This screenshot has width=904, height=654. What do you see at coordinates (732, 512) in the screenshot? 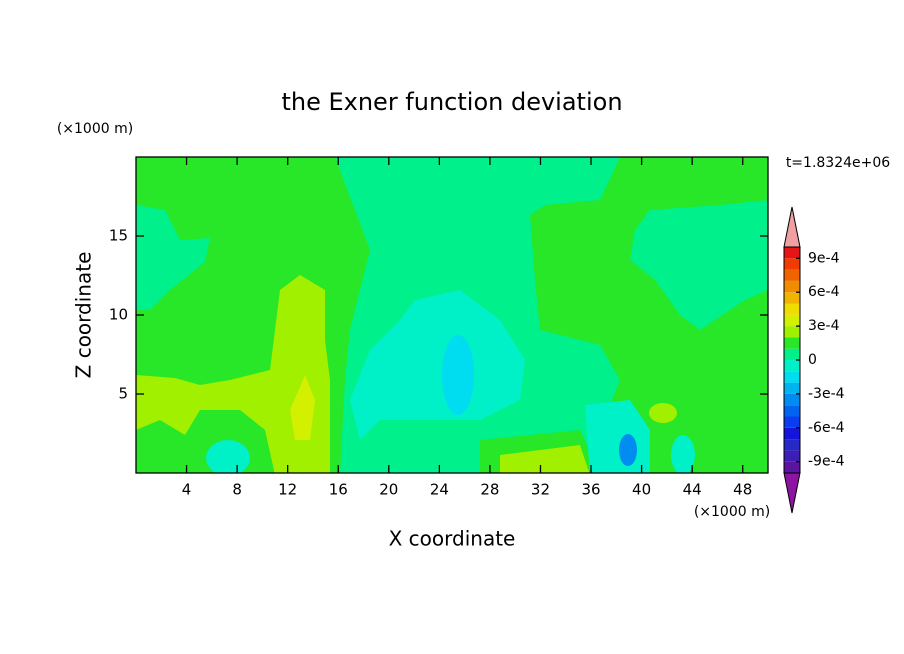
I see `x-unit: (×1000 m)` at bounding box center [732, 512].